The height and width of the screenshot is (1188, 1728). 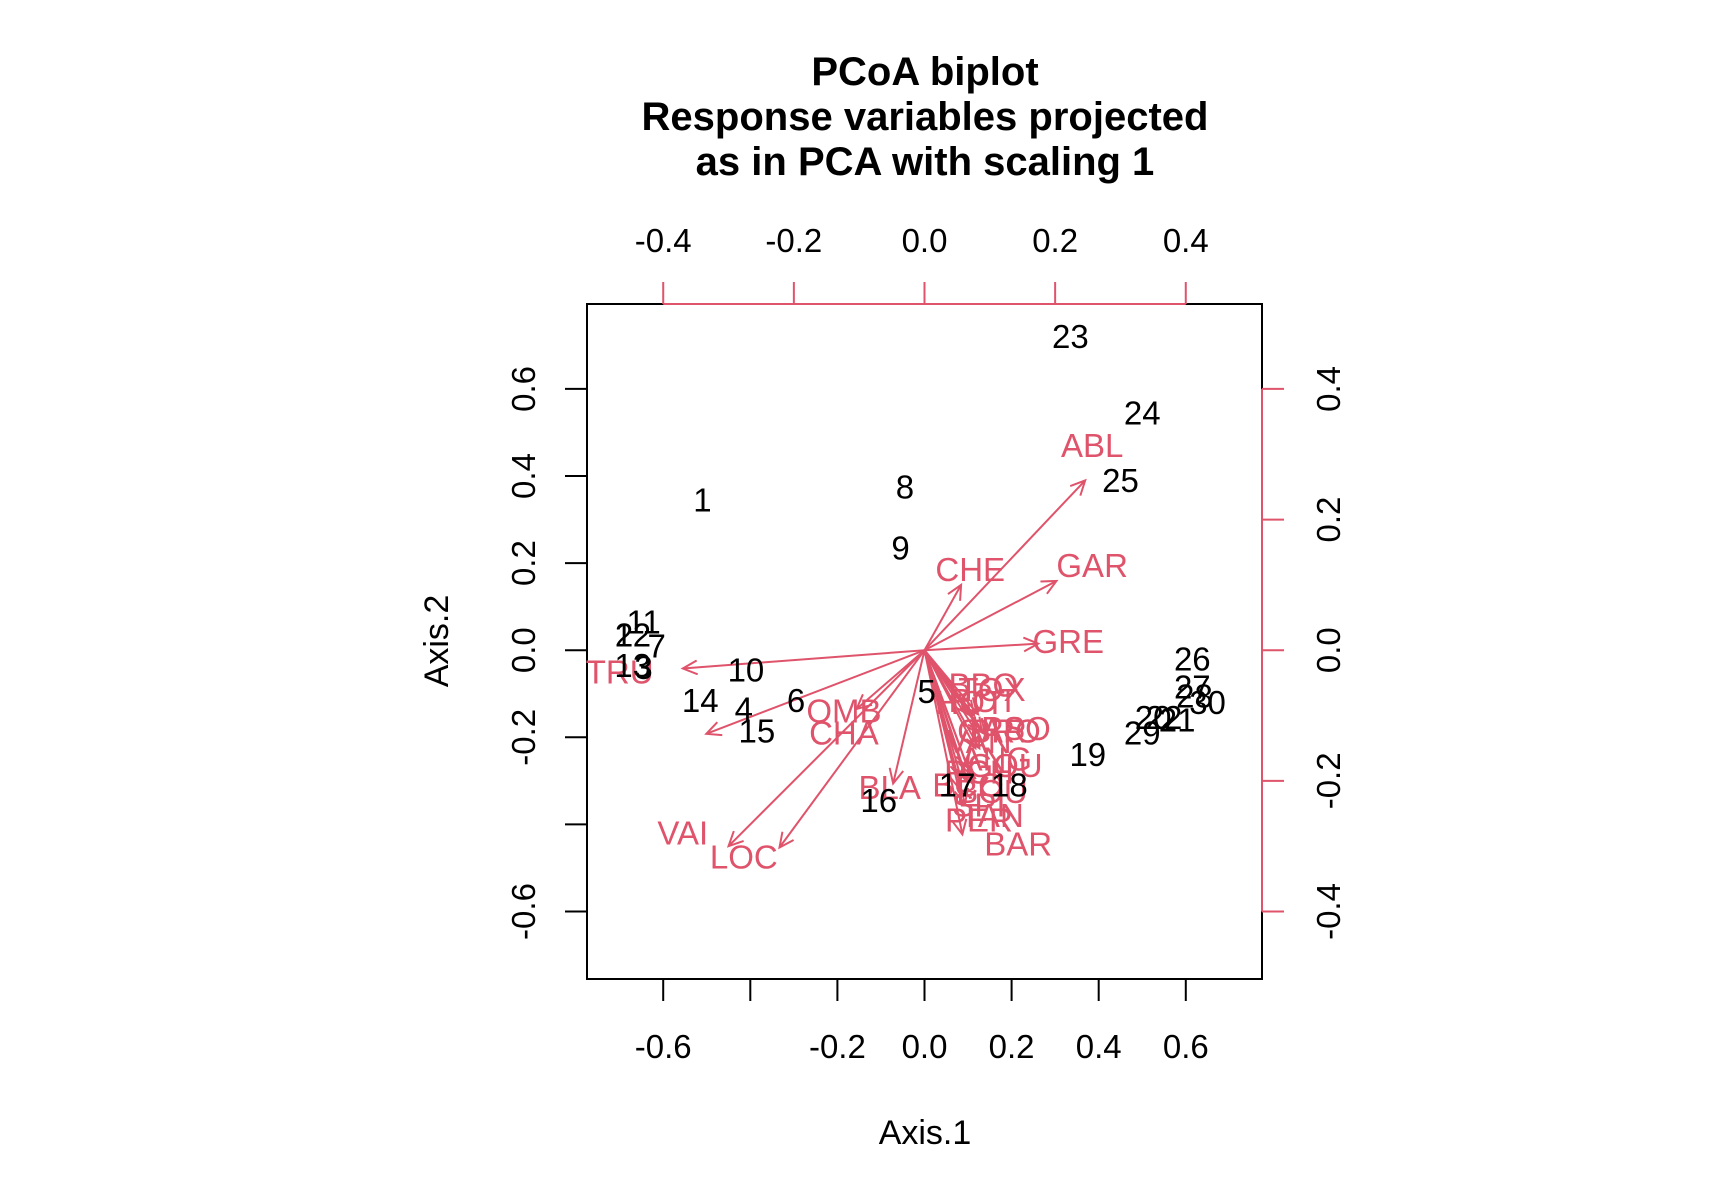 What do you see at coordinates (969, 741) in the screenshot?
I see `arrowhead-van` at bounding box center [969, 741].